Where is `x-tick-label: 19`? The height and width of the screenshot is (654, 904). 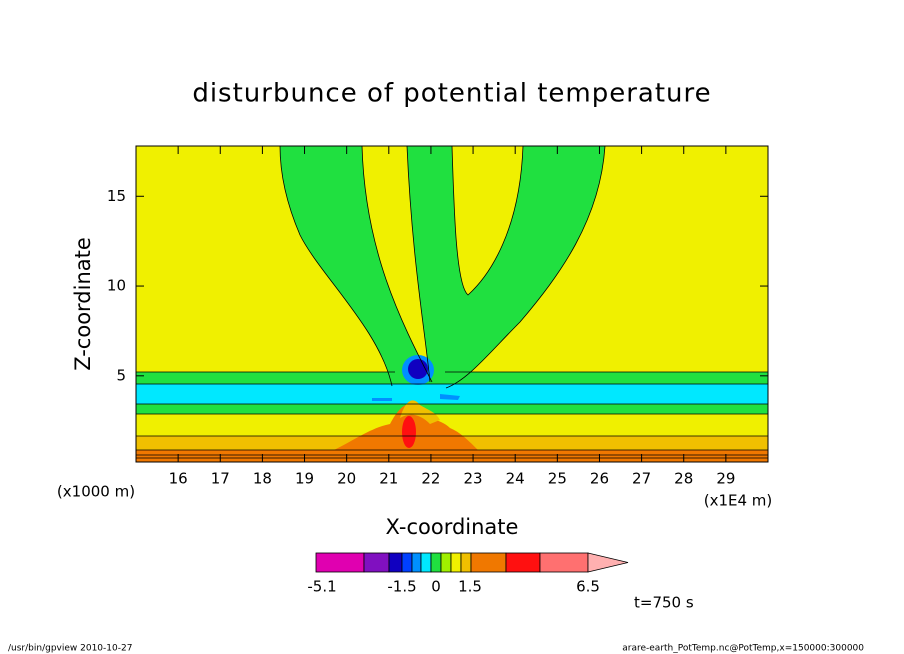
x-tick-label: 19 is located at coordinates (304, 479).